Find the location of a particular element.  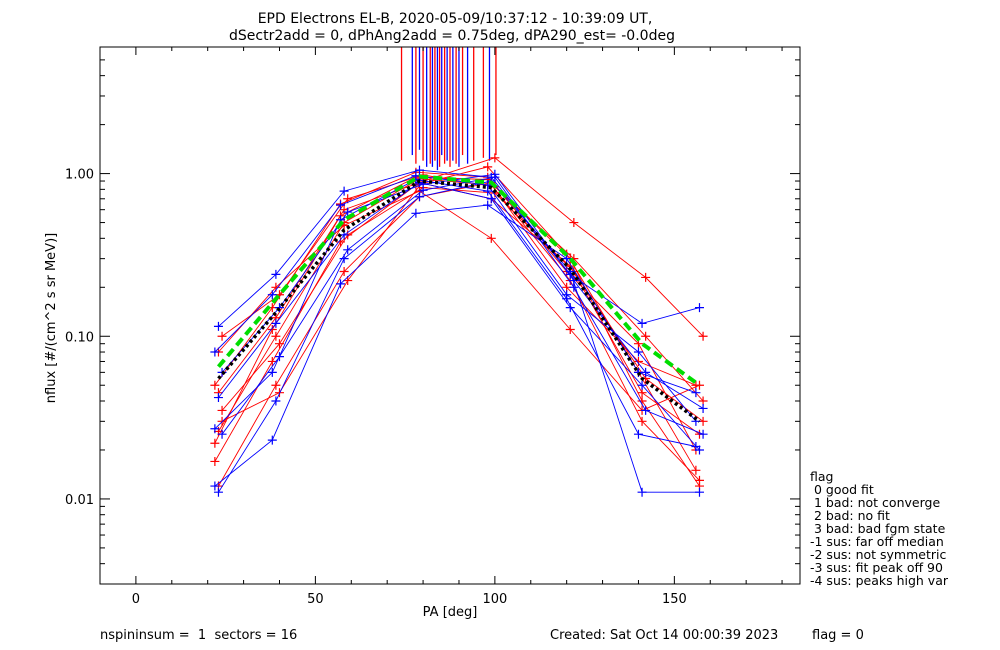

y-tick-label: 0.10 is located at coordinates (79, 337).